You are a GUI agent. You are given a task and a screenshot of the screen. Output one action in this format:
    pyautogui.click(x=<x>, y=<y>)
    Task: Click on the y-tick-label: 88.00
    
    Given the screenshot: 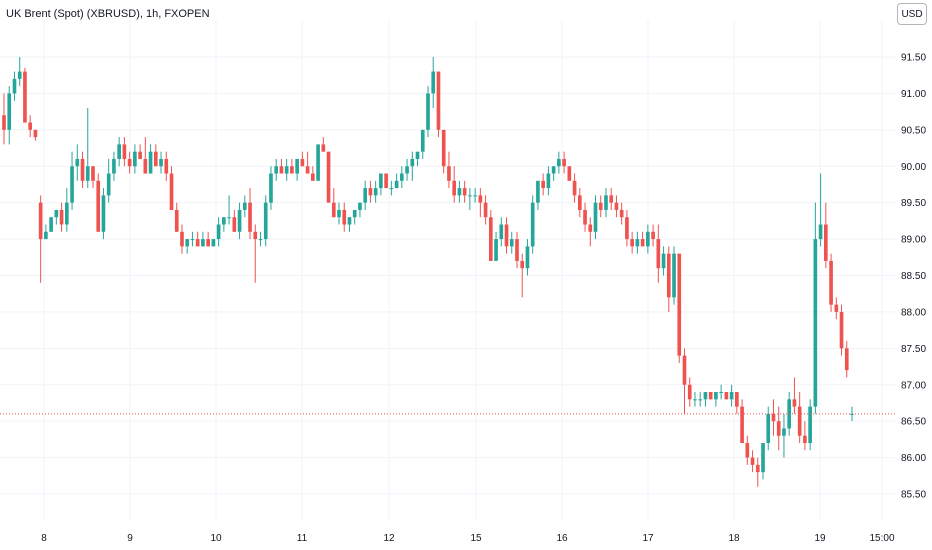 What is the action you would take?
    pyautogui.click(x=913, y=312)
    